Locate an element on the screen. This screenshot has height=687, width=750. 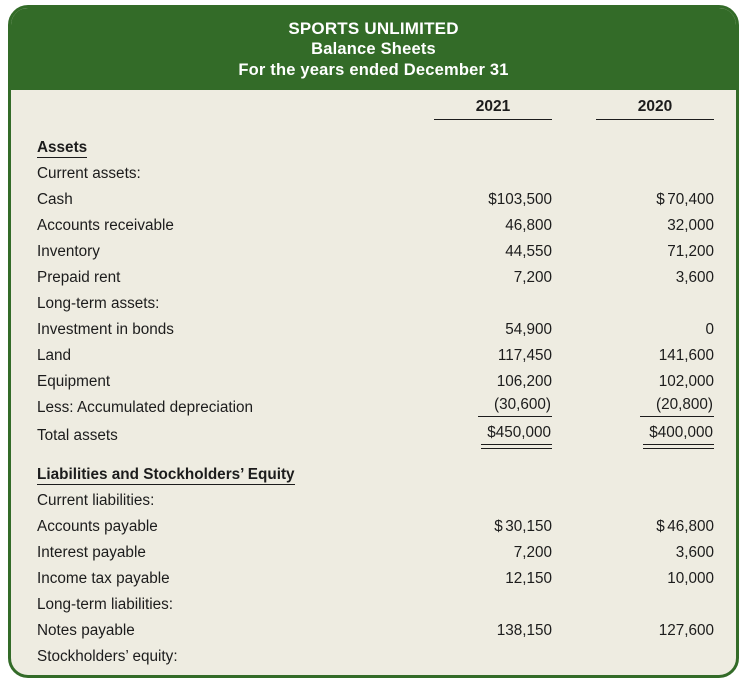
long-term-assets-heading-row: Long-term assets: is located at coordinates (375, 300).